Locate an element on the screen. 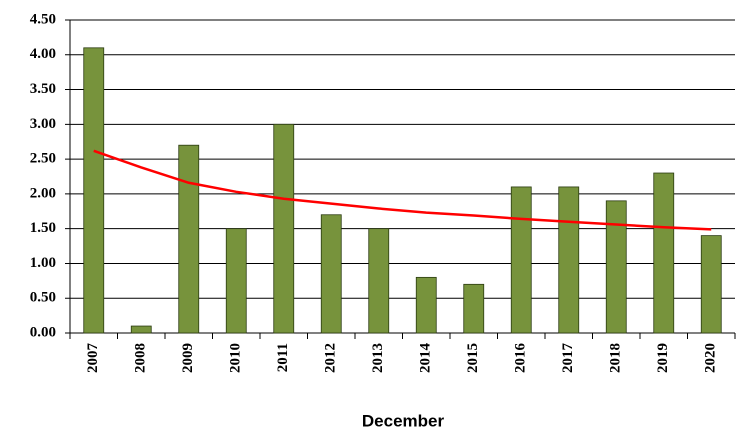 The image size is (740, 436). x-axis-title: December is located at coordinates (403, 420).